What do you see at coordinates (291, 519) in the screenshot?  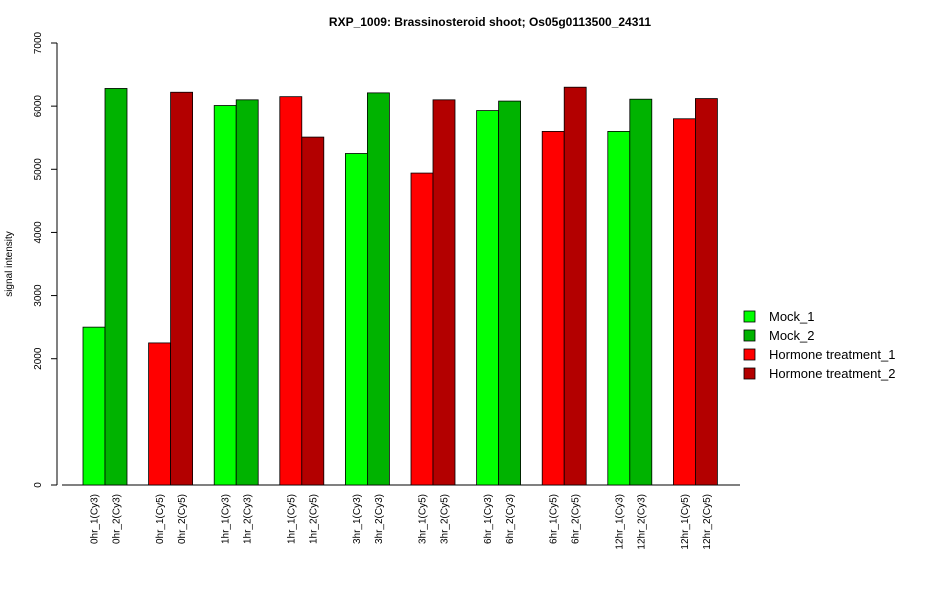 I see `x-tick-label: 1hr_1(Cy5)` at bounding box center [291, 519].